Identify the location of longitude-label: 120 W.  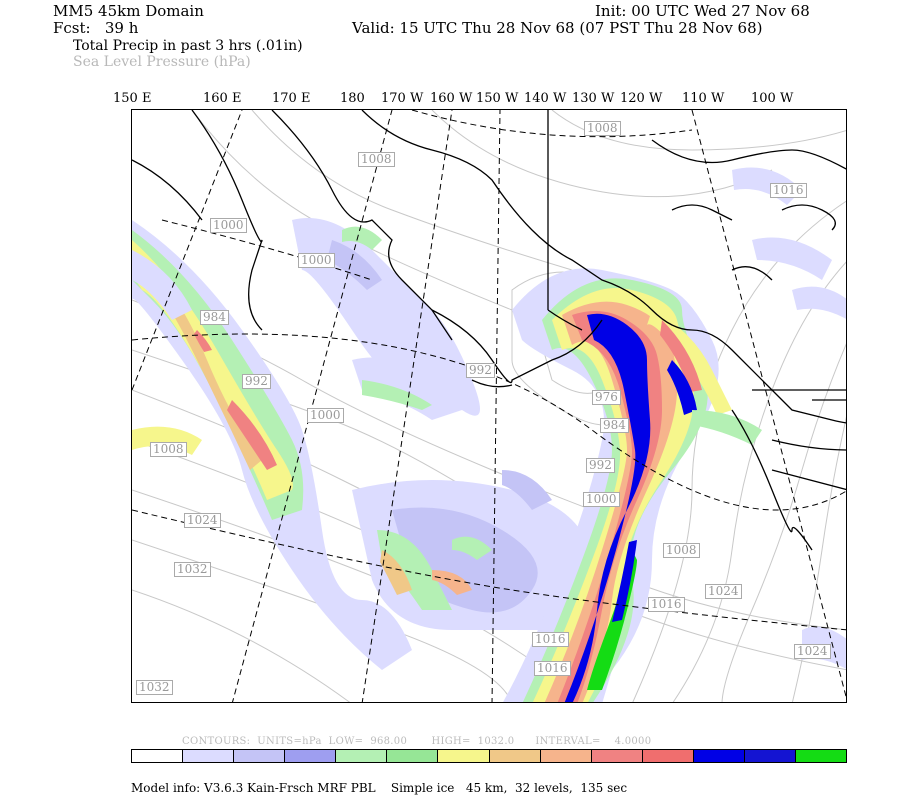
(641, 98).